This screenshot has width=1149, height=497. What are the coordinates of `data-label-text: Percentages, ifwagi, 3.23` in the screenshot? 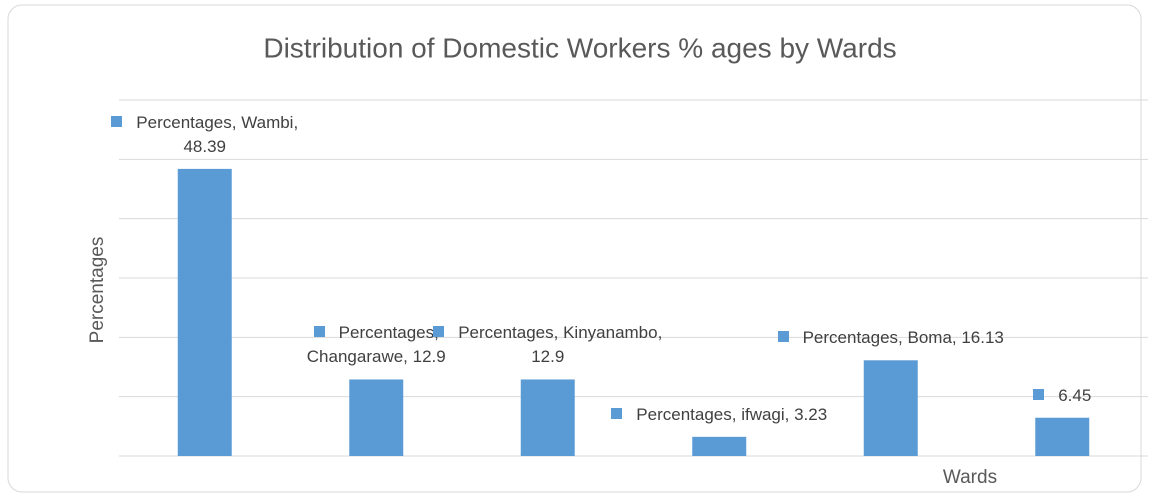 It's located at (732, 414).